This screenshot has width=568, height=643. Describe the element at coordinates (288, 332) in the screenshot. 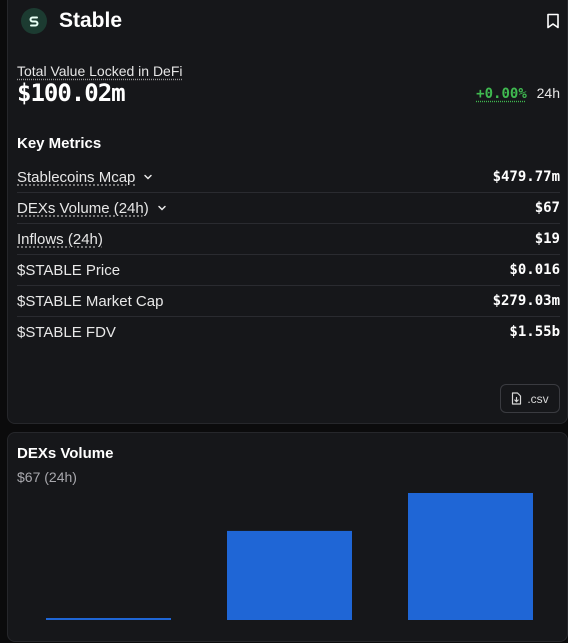

I see `metric-row-stable-fdv: $STABLE FDV $1.55b` at that location.